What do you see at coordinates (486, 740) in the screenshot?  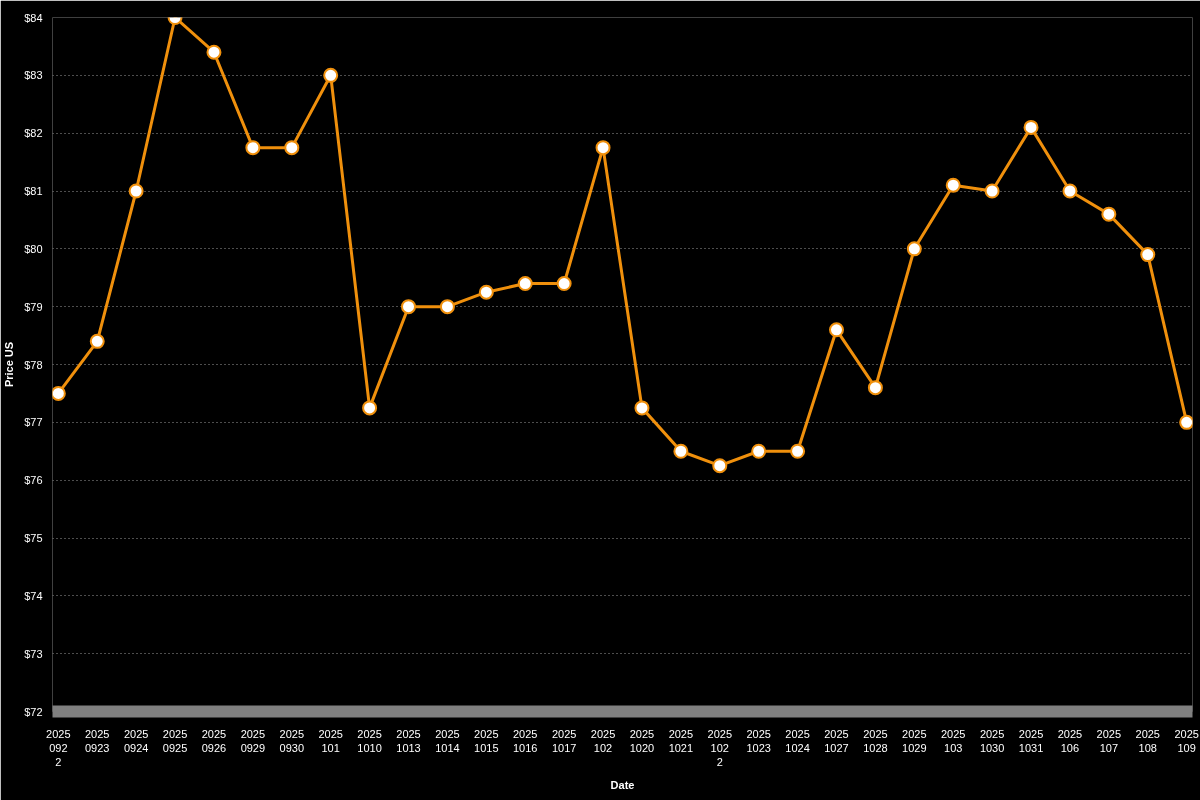 I see `x-tick-label: 2025 1015` at bounding box center [486, 740].